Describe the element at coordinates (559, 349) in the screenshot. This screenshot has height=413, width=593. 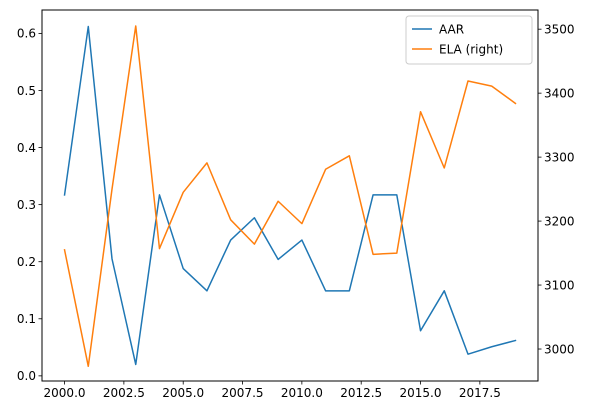
I see `y-right-tick-label: 3000` at that location.